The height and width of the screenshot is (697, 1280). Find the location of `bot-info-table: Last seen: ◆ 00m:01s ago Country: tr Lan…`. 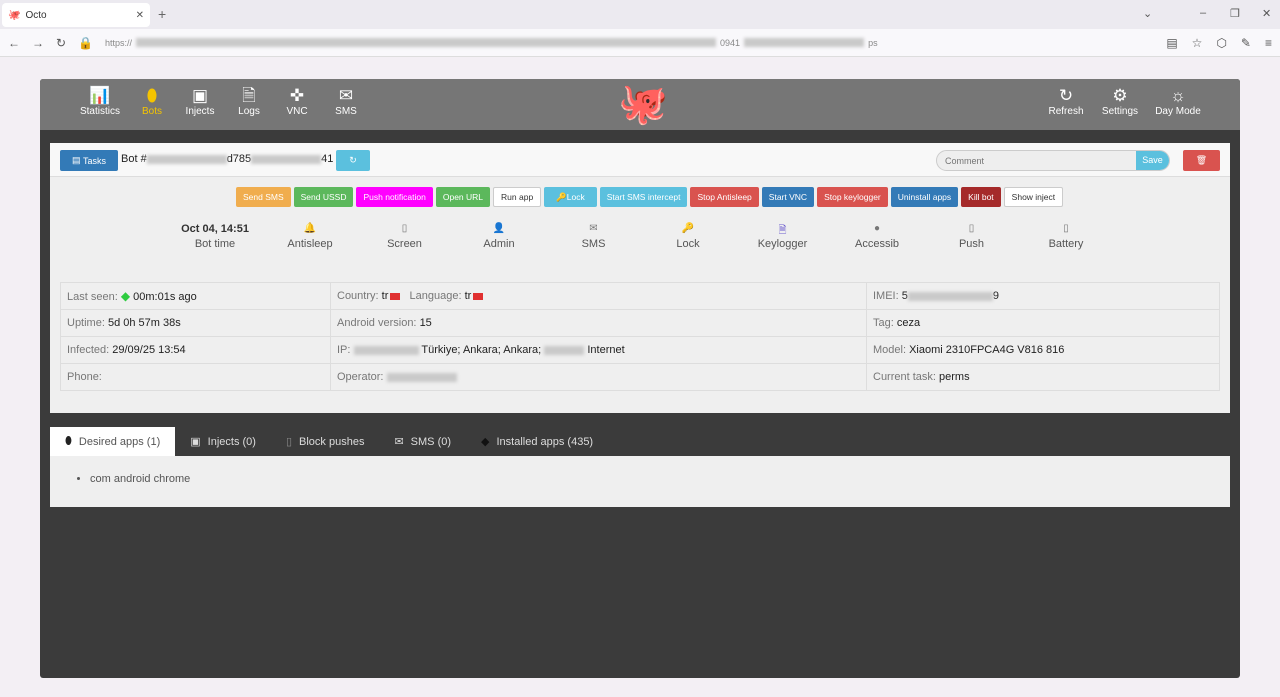

bot-info-table: Last seen: ◆ 00m:01s ago Country: tr Lan… is located at coordinates (640, 336).